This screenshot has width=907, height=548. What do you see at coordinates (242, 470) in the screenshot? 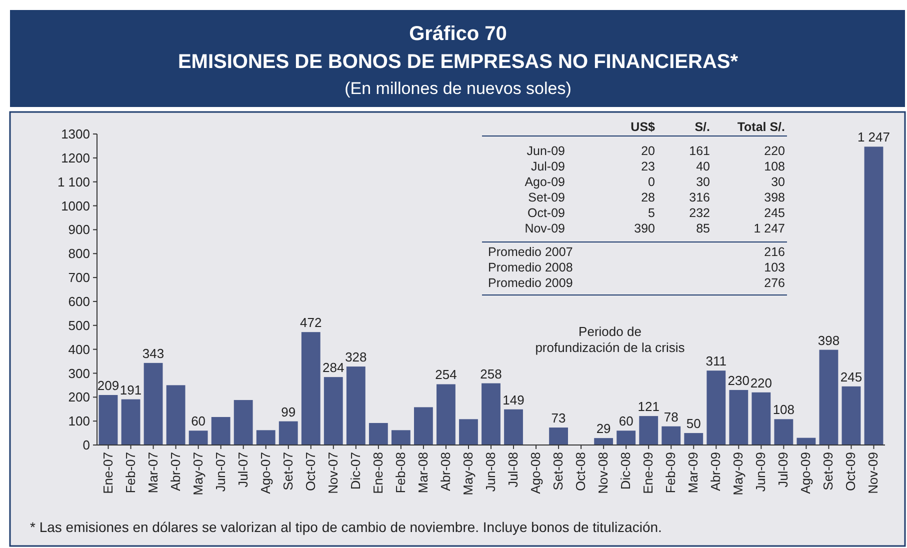
I see `x-tick-label: Jul-07` at bounding box center [242, 470].